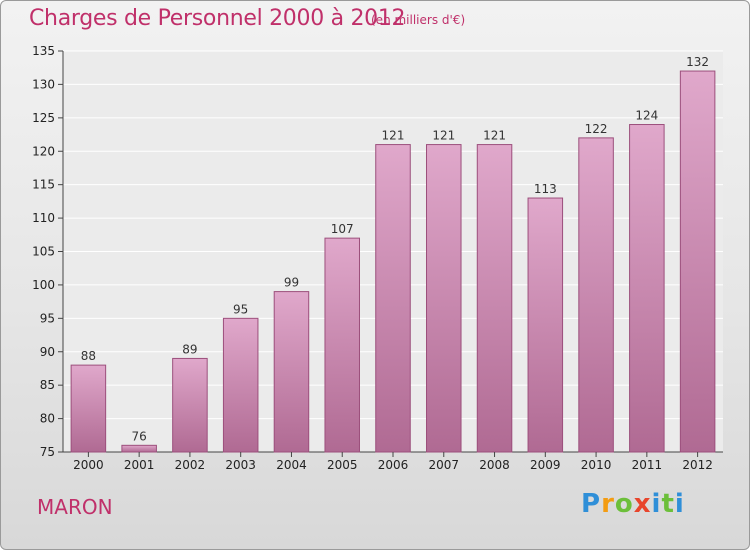 This screenshot has width=750, height=550. What do you see at coordinates (591, 504) in the screenshot?
I see `logo-letter: P` at bounding box center [591, 504].